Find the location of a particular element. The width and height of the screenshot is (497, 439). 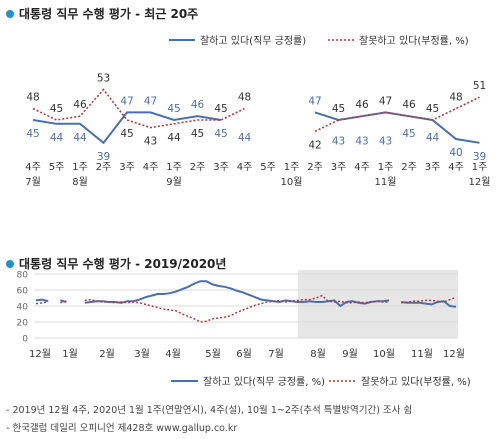

positive-data-label: 46 is located at coordinates (198, 105).